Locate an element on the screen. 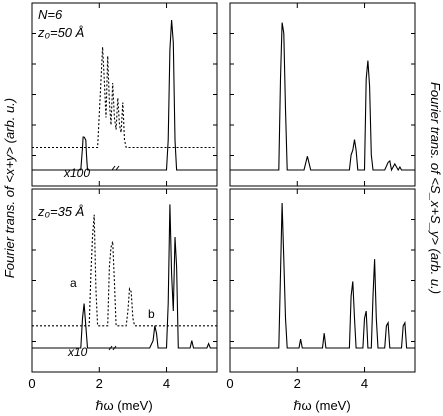 This screenshot has height=416, width=443. label-scale-bottom: x10 is located at coordinates (77, 352).